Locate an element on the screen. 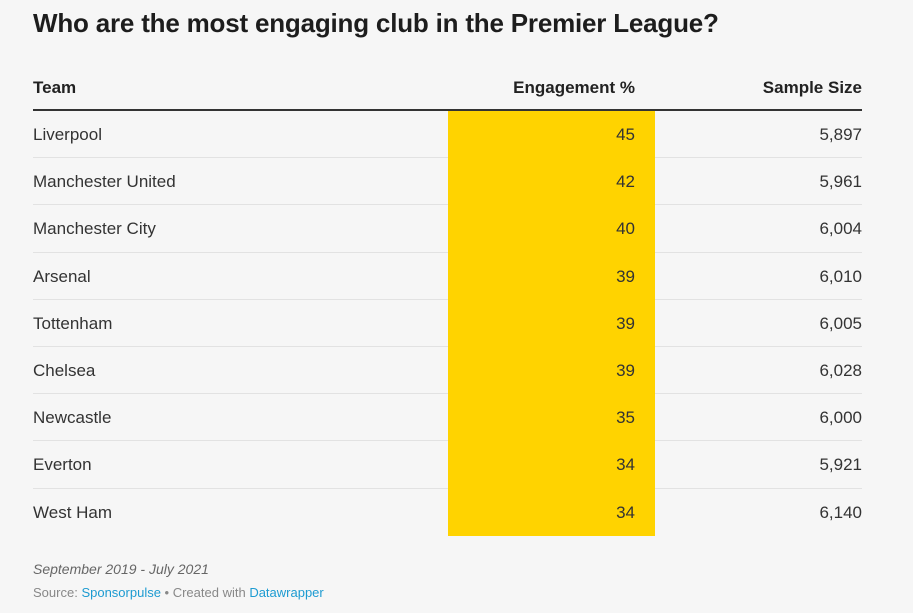 The image size is (913, 613). table-row: Arsenal 39 6,010 is located at coordinates (447, 276).